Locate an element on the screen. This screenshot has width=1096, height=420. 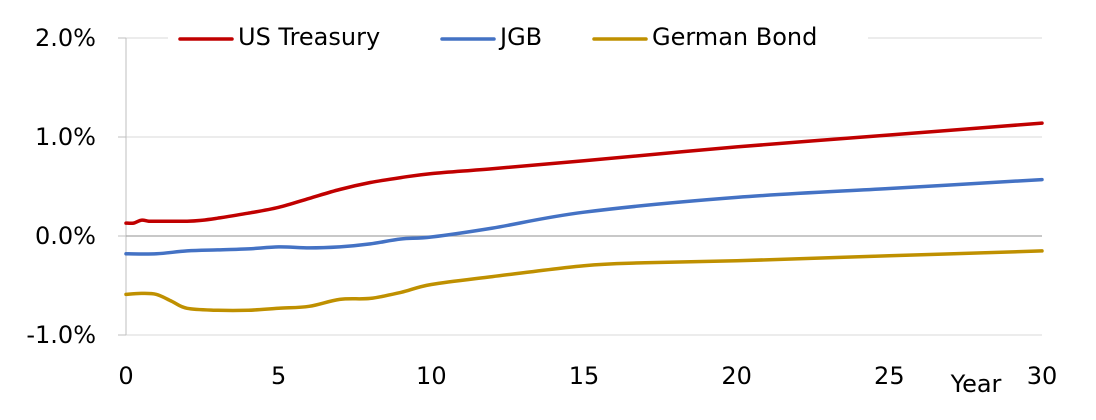
x-tick-label-1: 5 is located at coordinates (278, 376).